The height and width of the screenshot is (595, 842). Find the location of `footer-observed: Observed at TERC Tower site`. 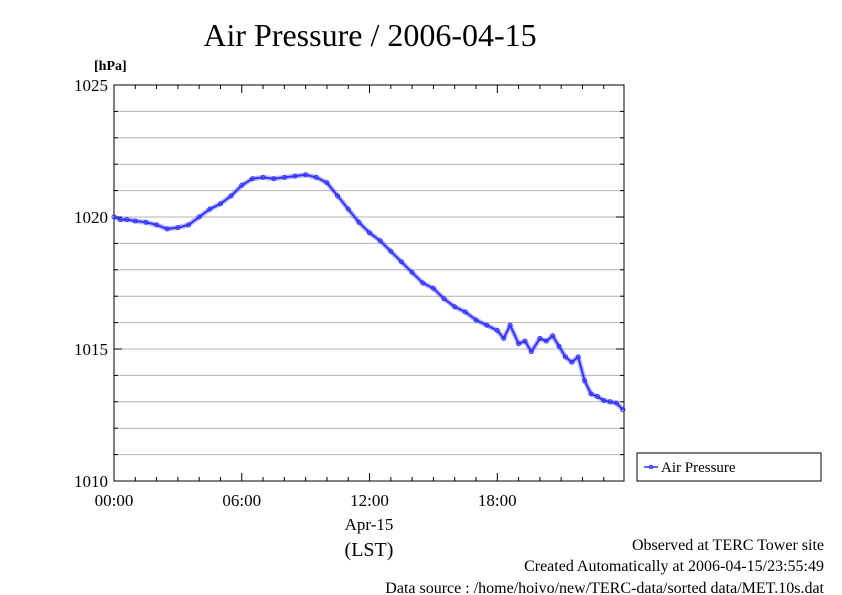

footer-observed: Observed at TERC Tower site is located at coordinates (728, 545).